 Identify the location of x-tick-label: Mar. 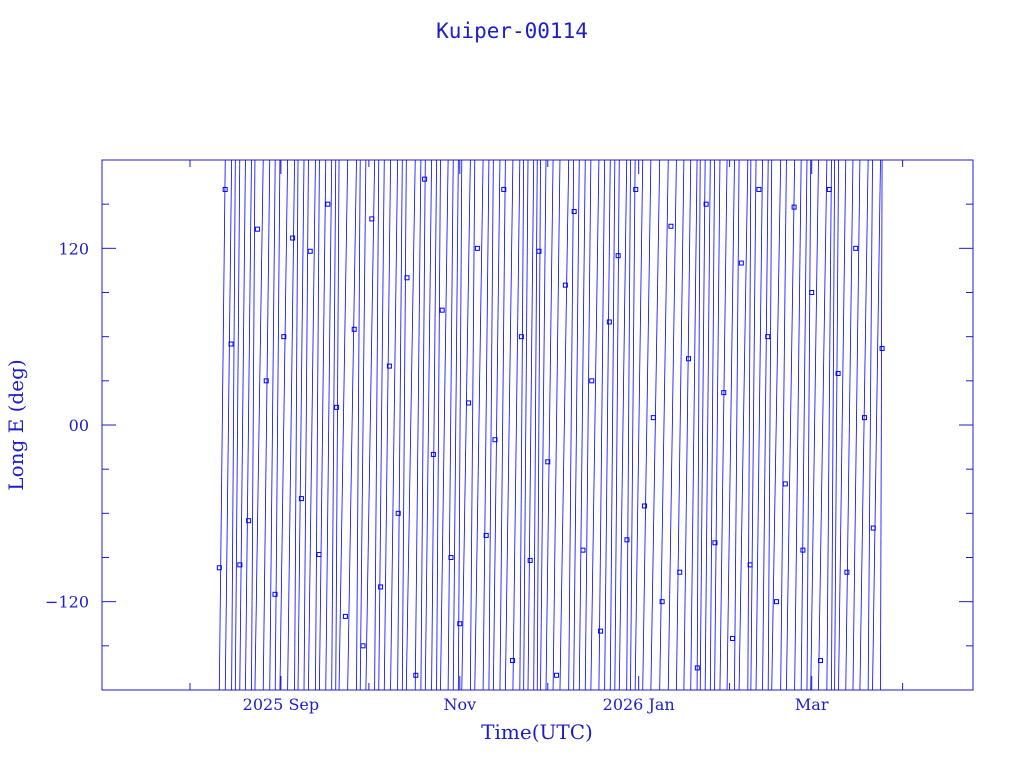
(812, 704).